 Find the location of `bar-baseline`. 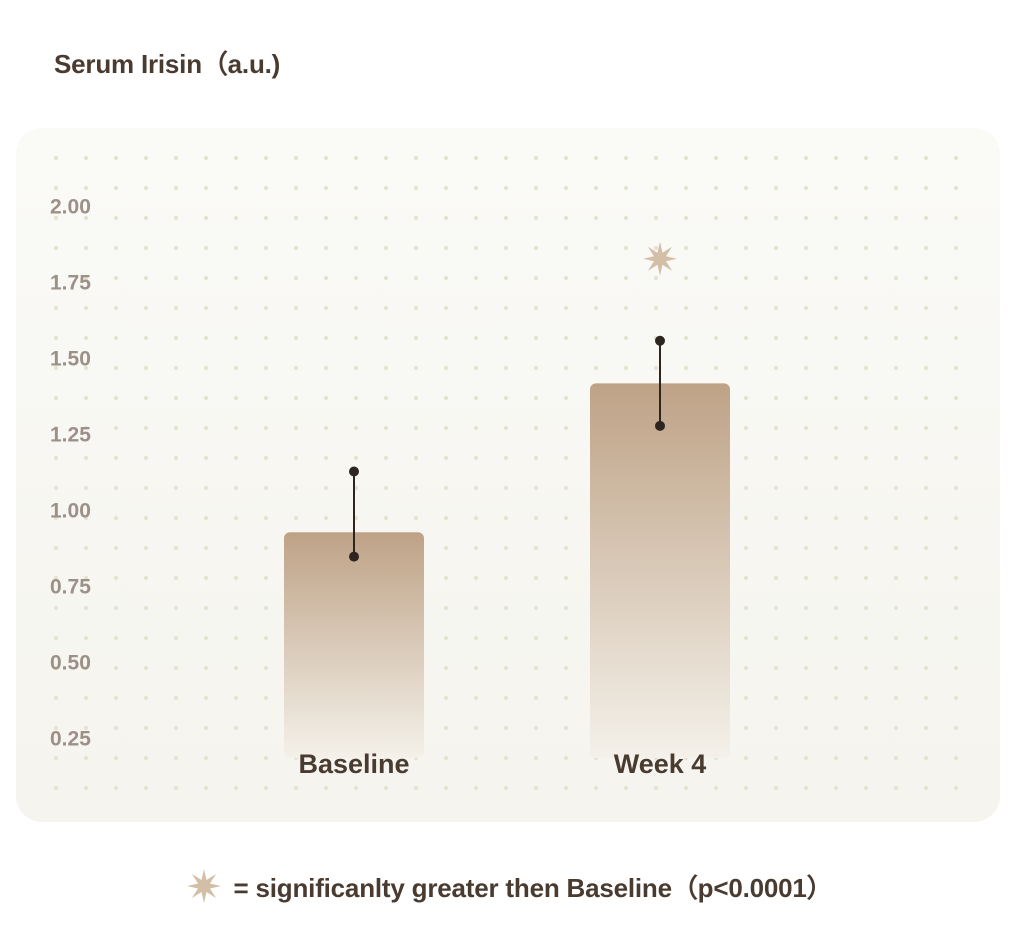

bar-baseline is located at coordinates (354, 645).